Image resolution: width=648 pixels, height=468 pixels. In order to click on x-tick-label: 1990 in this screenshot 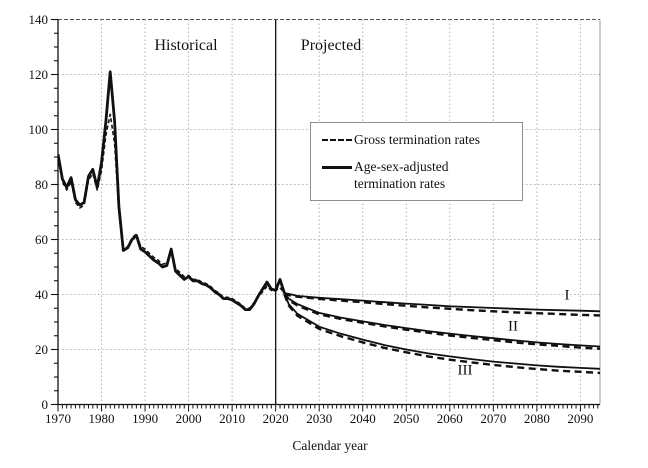, I will do `click(145, 418)`.